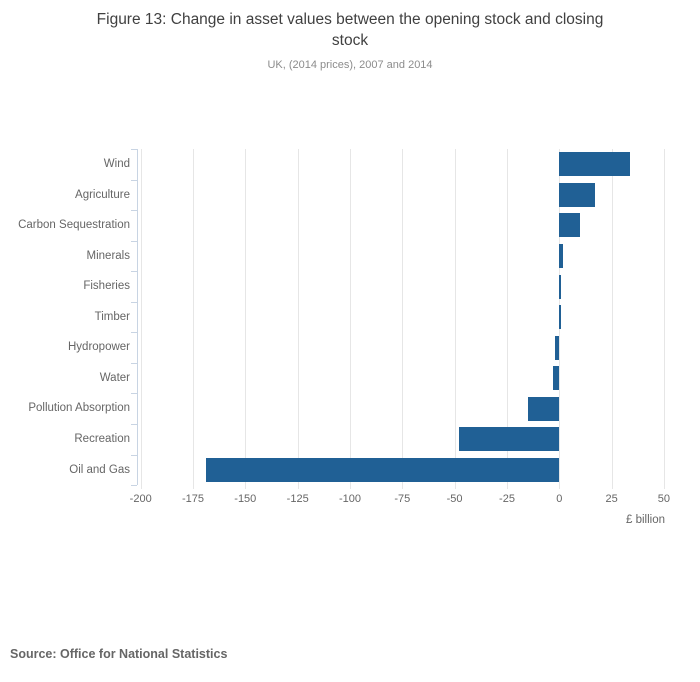 Image resolution: width=700 pixels, height=682 pixels. What do you see at coordinates (577, 194) in the screenshot?
I see `bar-agriculture` at bounding box center [577, 194].